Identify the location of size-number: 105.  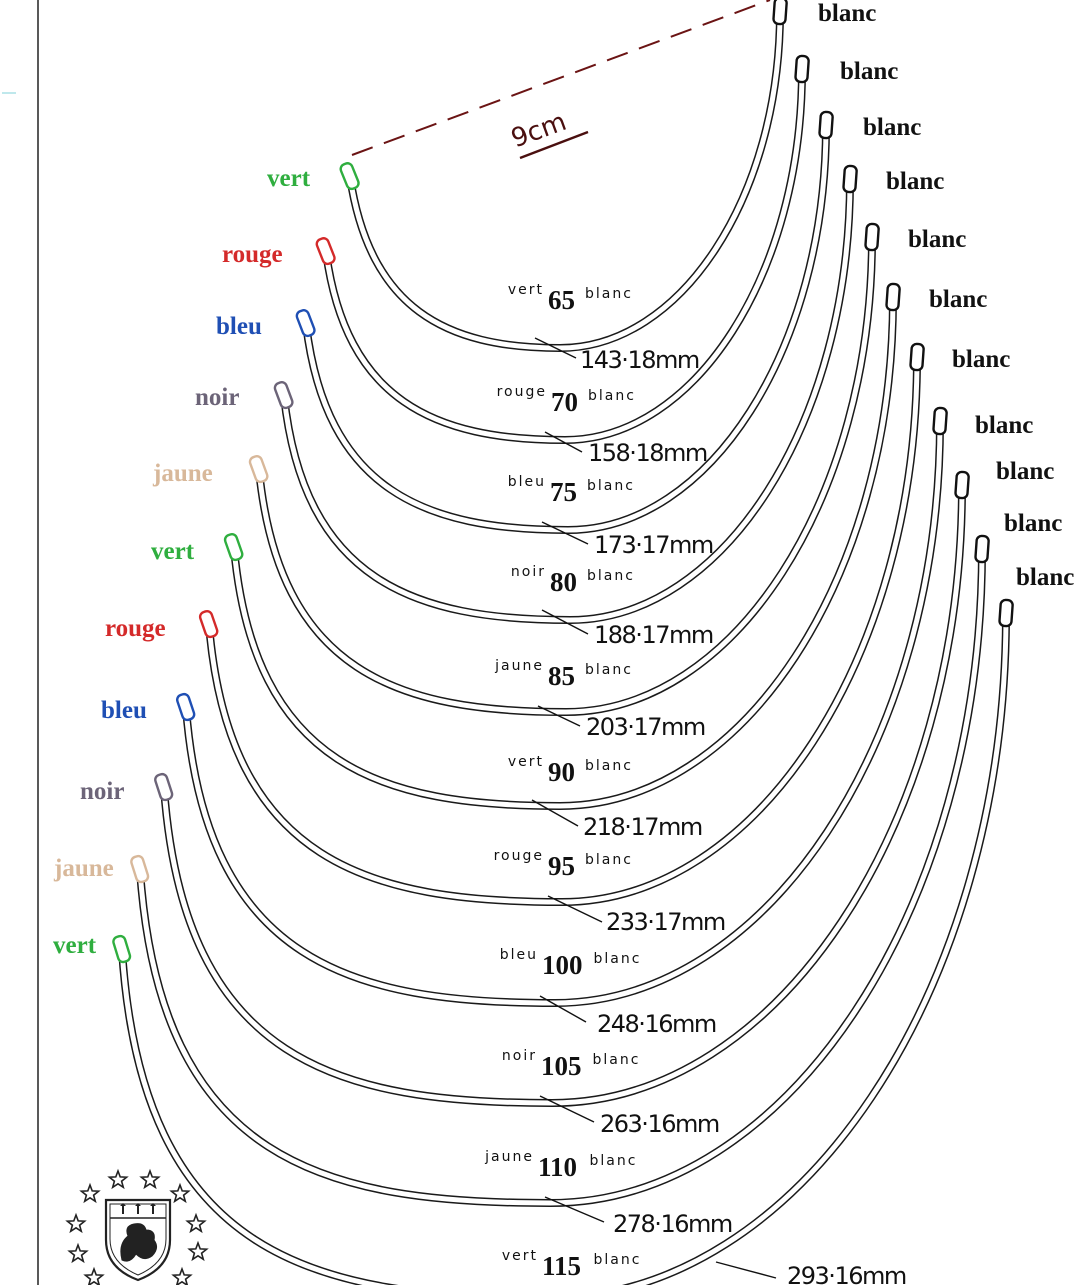
(561, 1066).